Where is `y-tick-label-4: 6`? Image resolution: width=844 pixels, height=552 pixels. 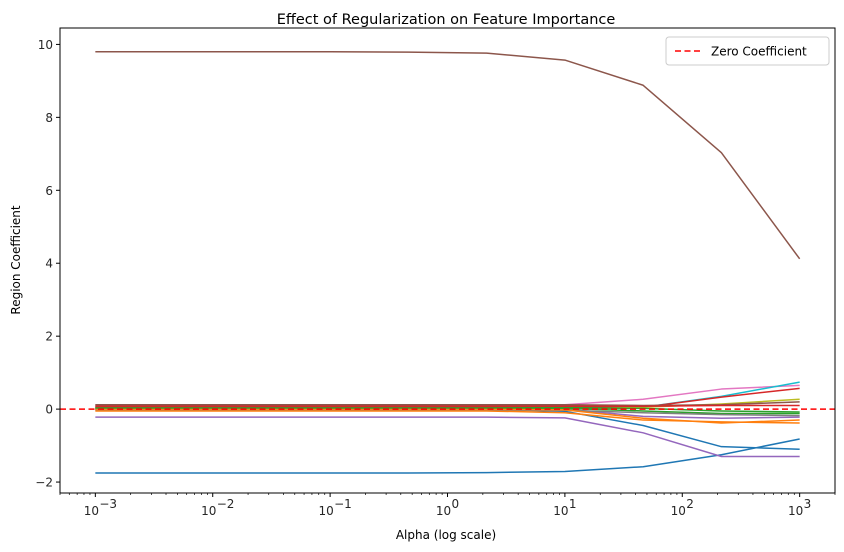
y-tick-label-4: 6 is located at coordinates (49, 191).